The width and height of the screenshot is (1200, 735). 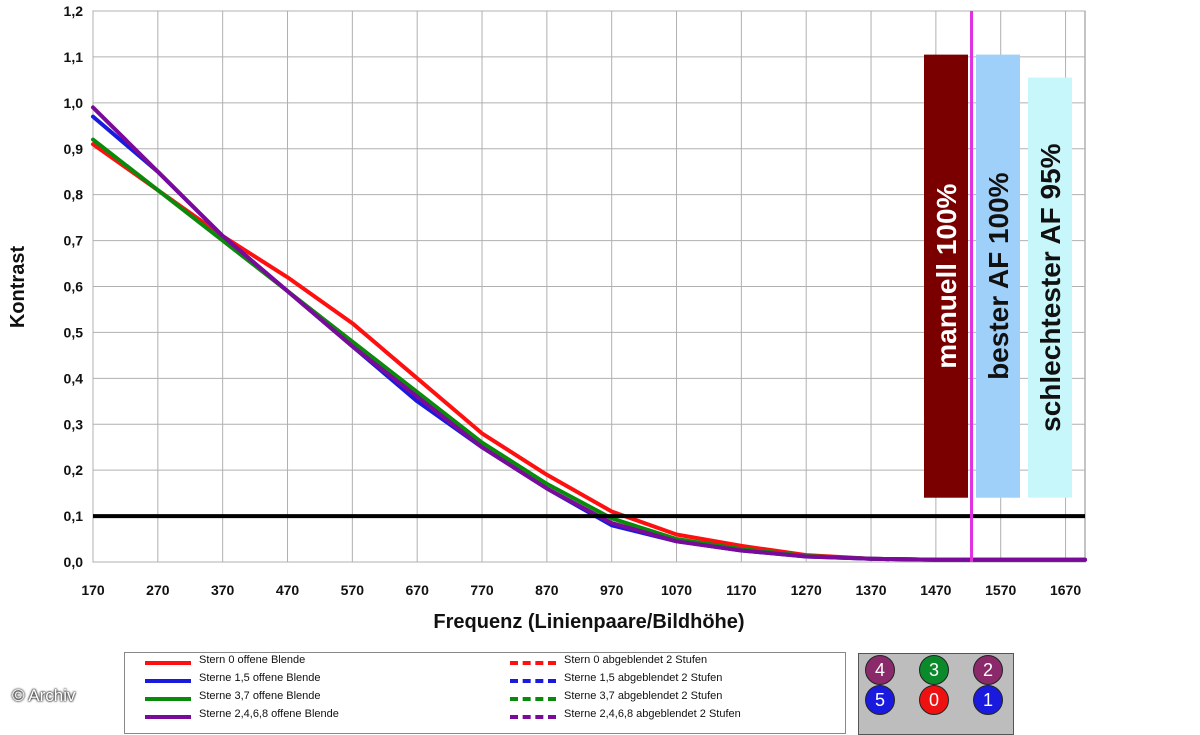 What do you see at coordinates (252, 660) in the screenshot?
I see `legend-label: Stern 0 offene Blende` at bounding box center [252, 660].